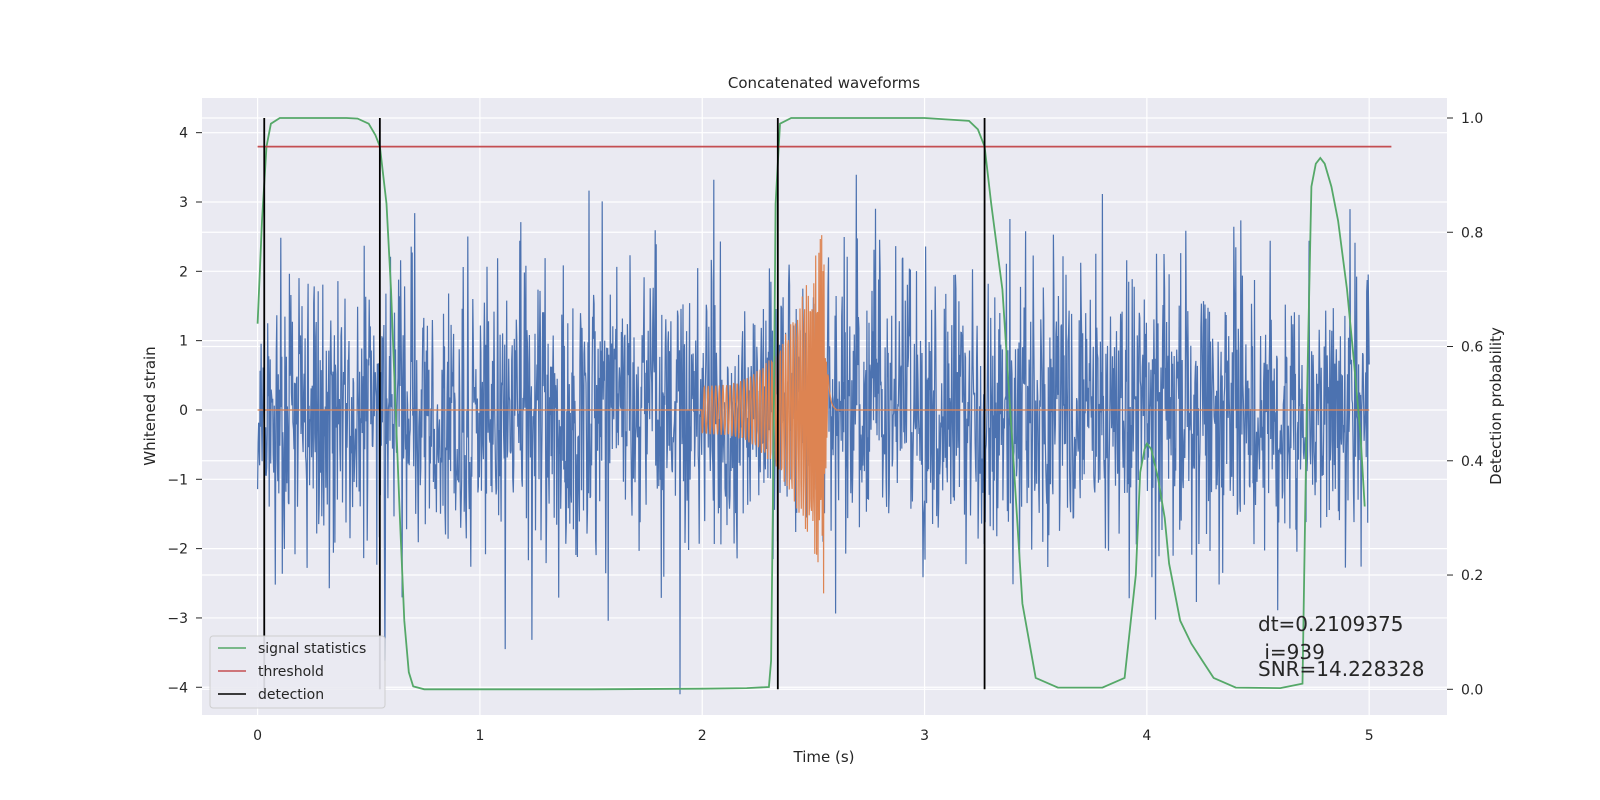  I want to click on x-tick-label: 0, so click(257, 736).